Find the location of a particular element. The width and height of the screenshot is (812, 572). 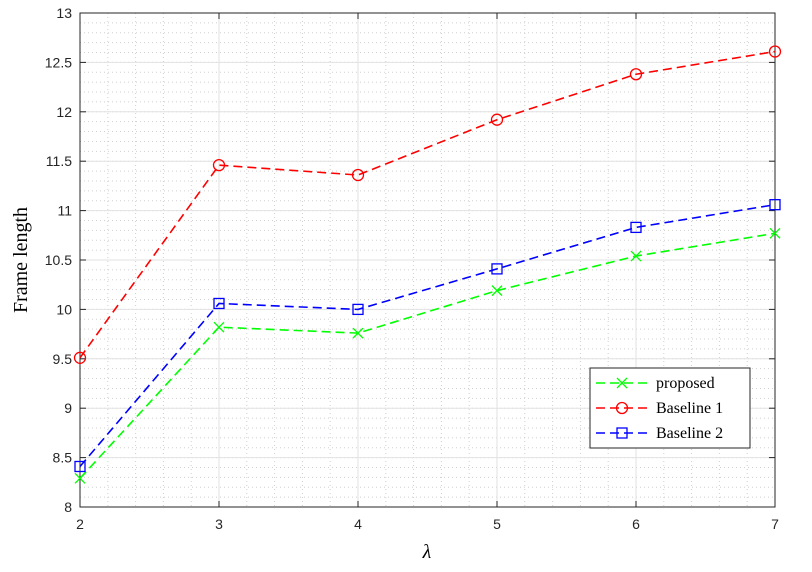

x-tick-label: 6 is located at coordinates (636, 524).